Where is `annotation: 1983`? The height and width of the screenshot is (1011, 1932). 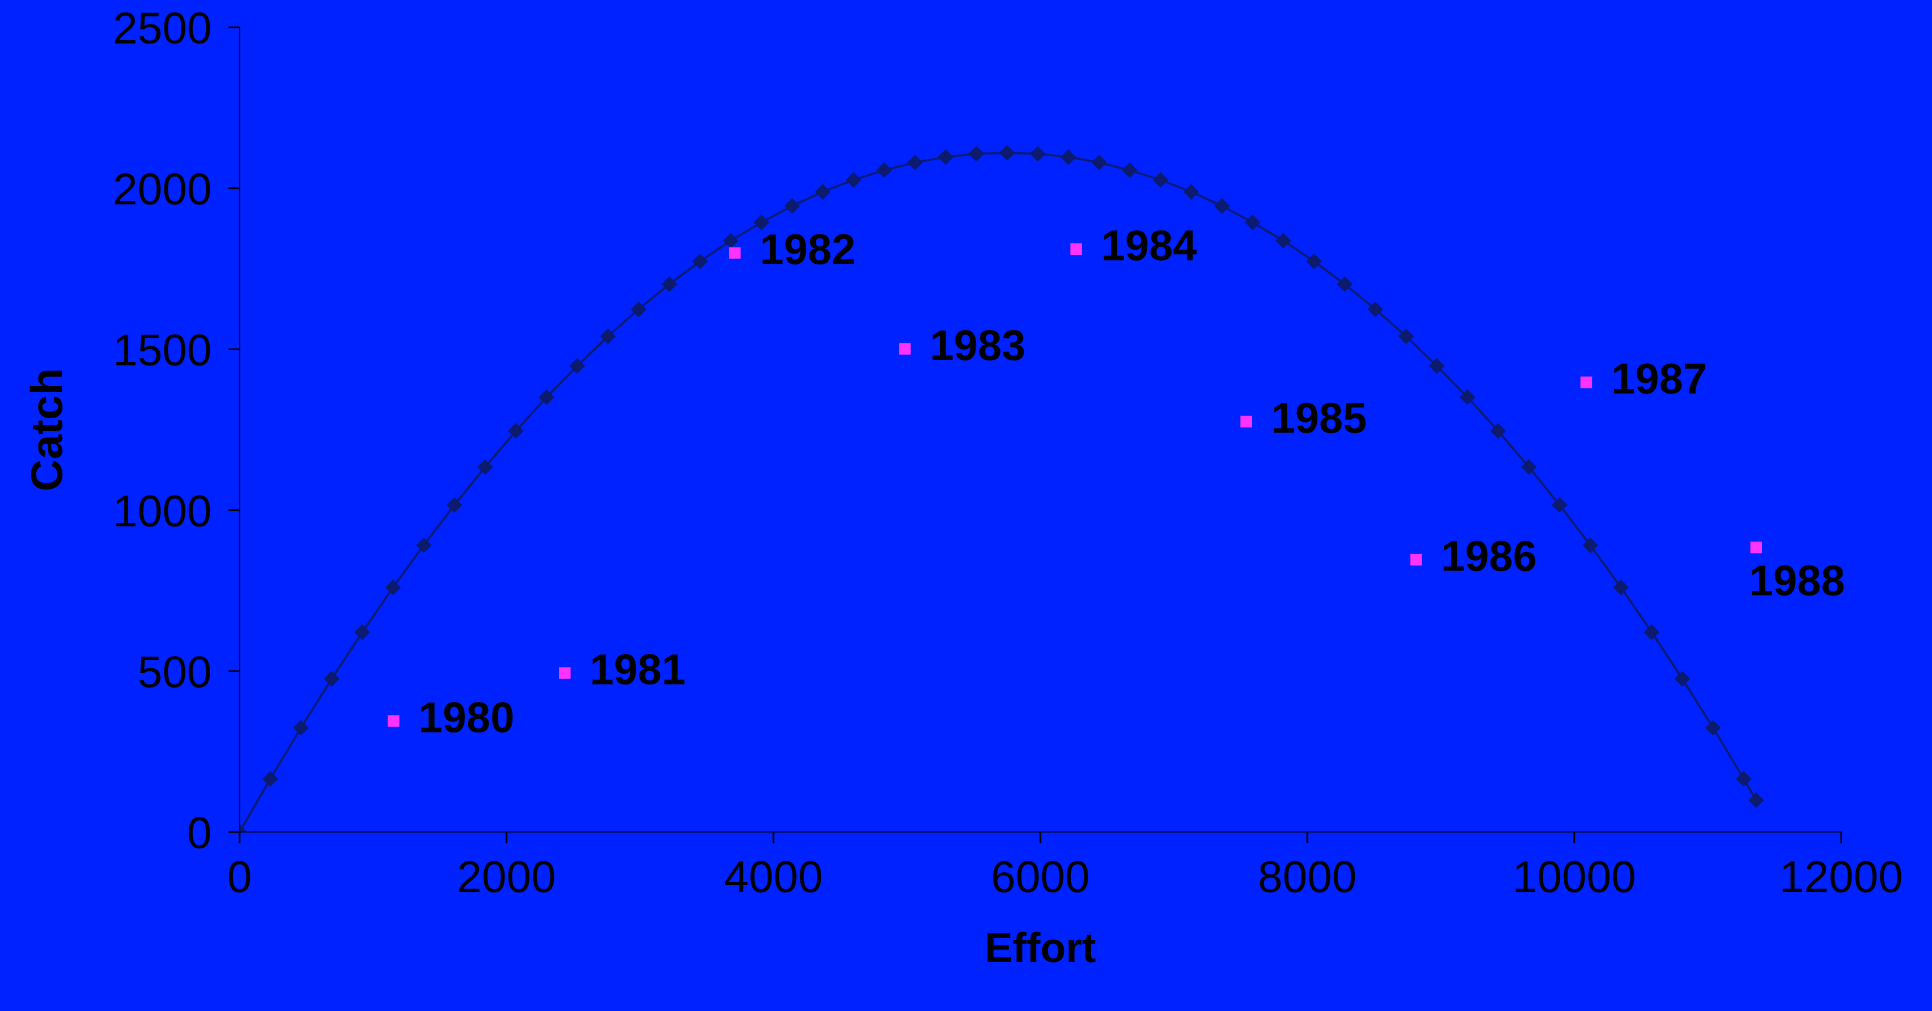 annotation: 1983 is located at coordinates (978, 345).